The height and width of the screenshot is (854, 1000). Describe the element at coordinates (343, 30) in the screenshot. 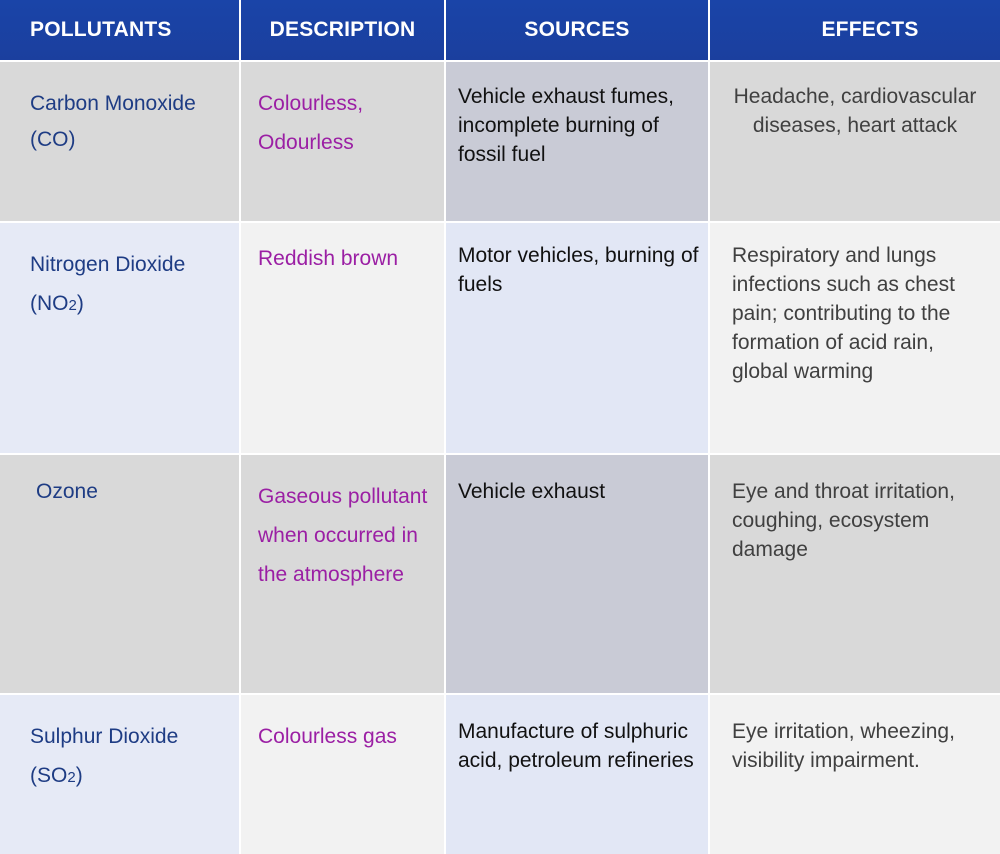

I see `header-description: DESCRIPTION` at that location.